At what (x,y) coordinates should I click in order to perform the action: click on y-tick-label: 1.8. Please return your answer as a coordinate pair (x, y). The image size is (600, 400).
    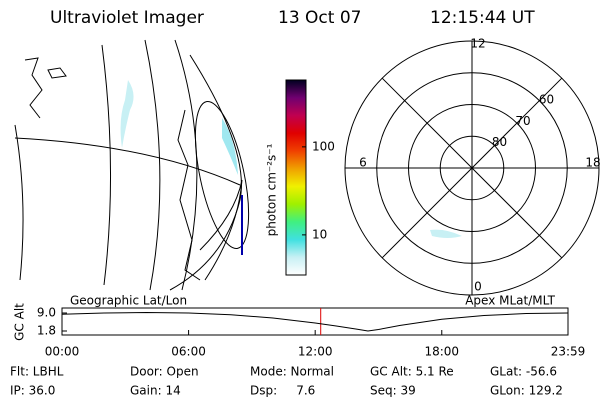
    Looking at the image, I should click on (46, 331).